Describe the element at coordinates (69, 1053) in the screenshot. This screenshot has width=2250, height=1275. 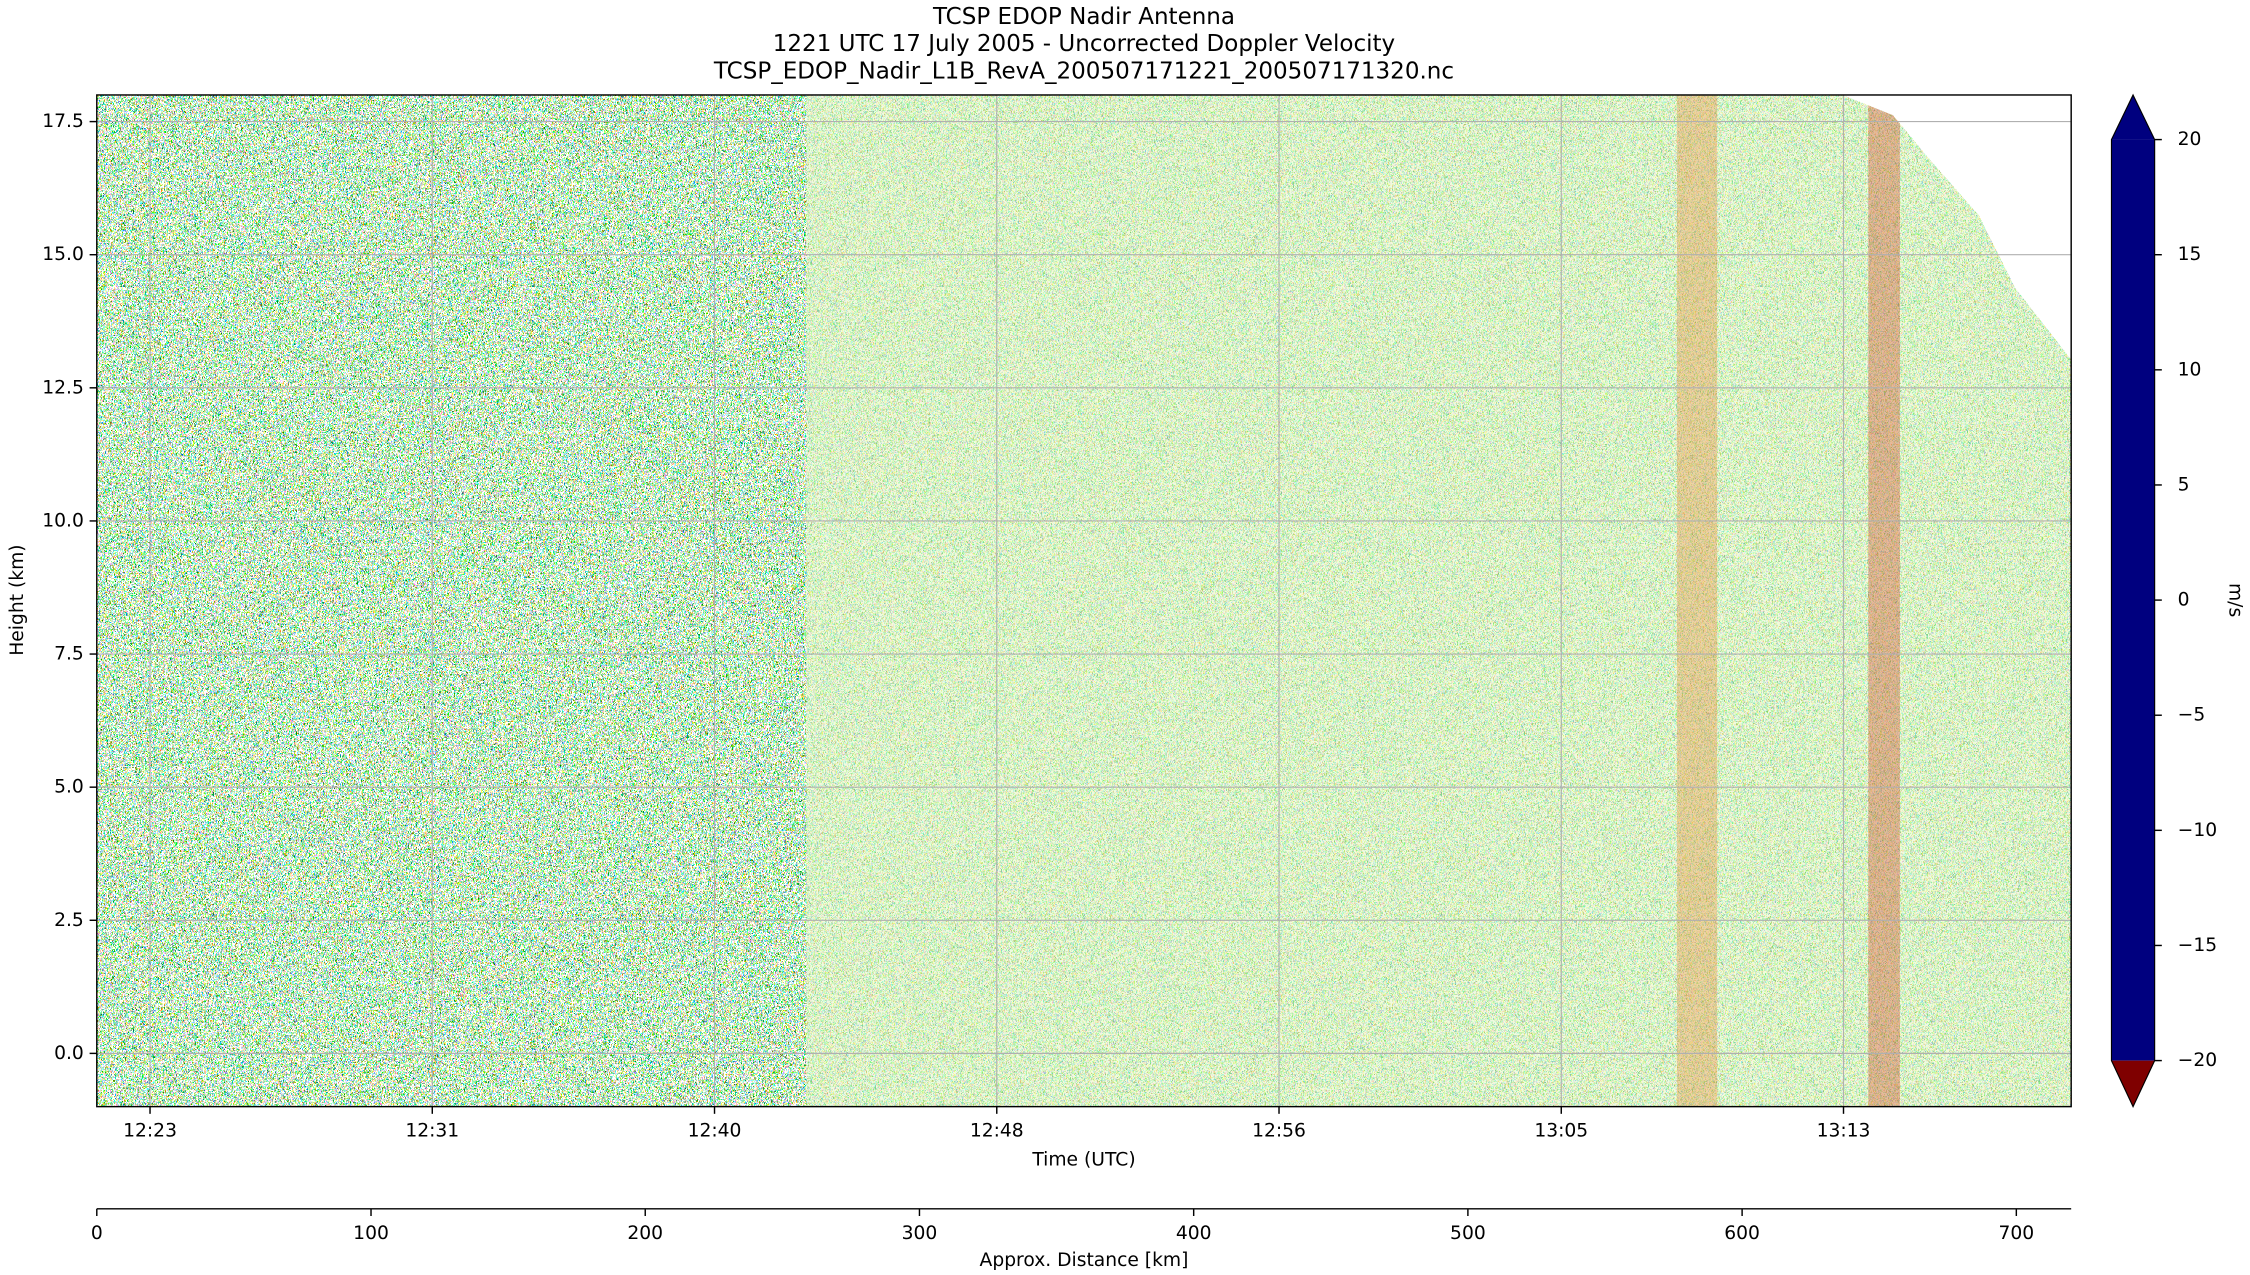
I see `y-tick-label: 0.0` at that location.